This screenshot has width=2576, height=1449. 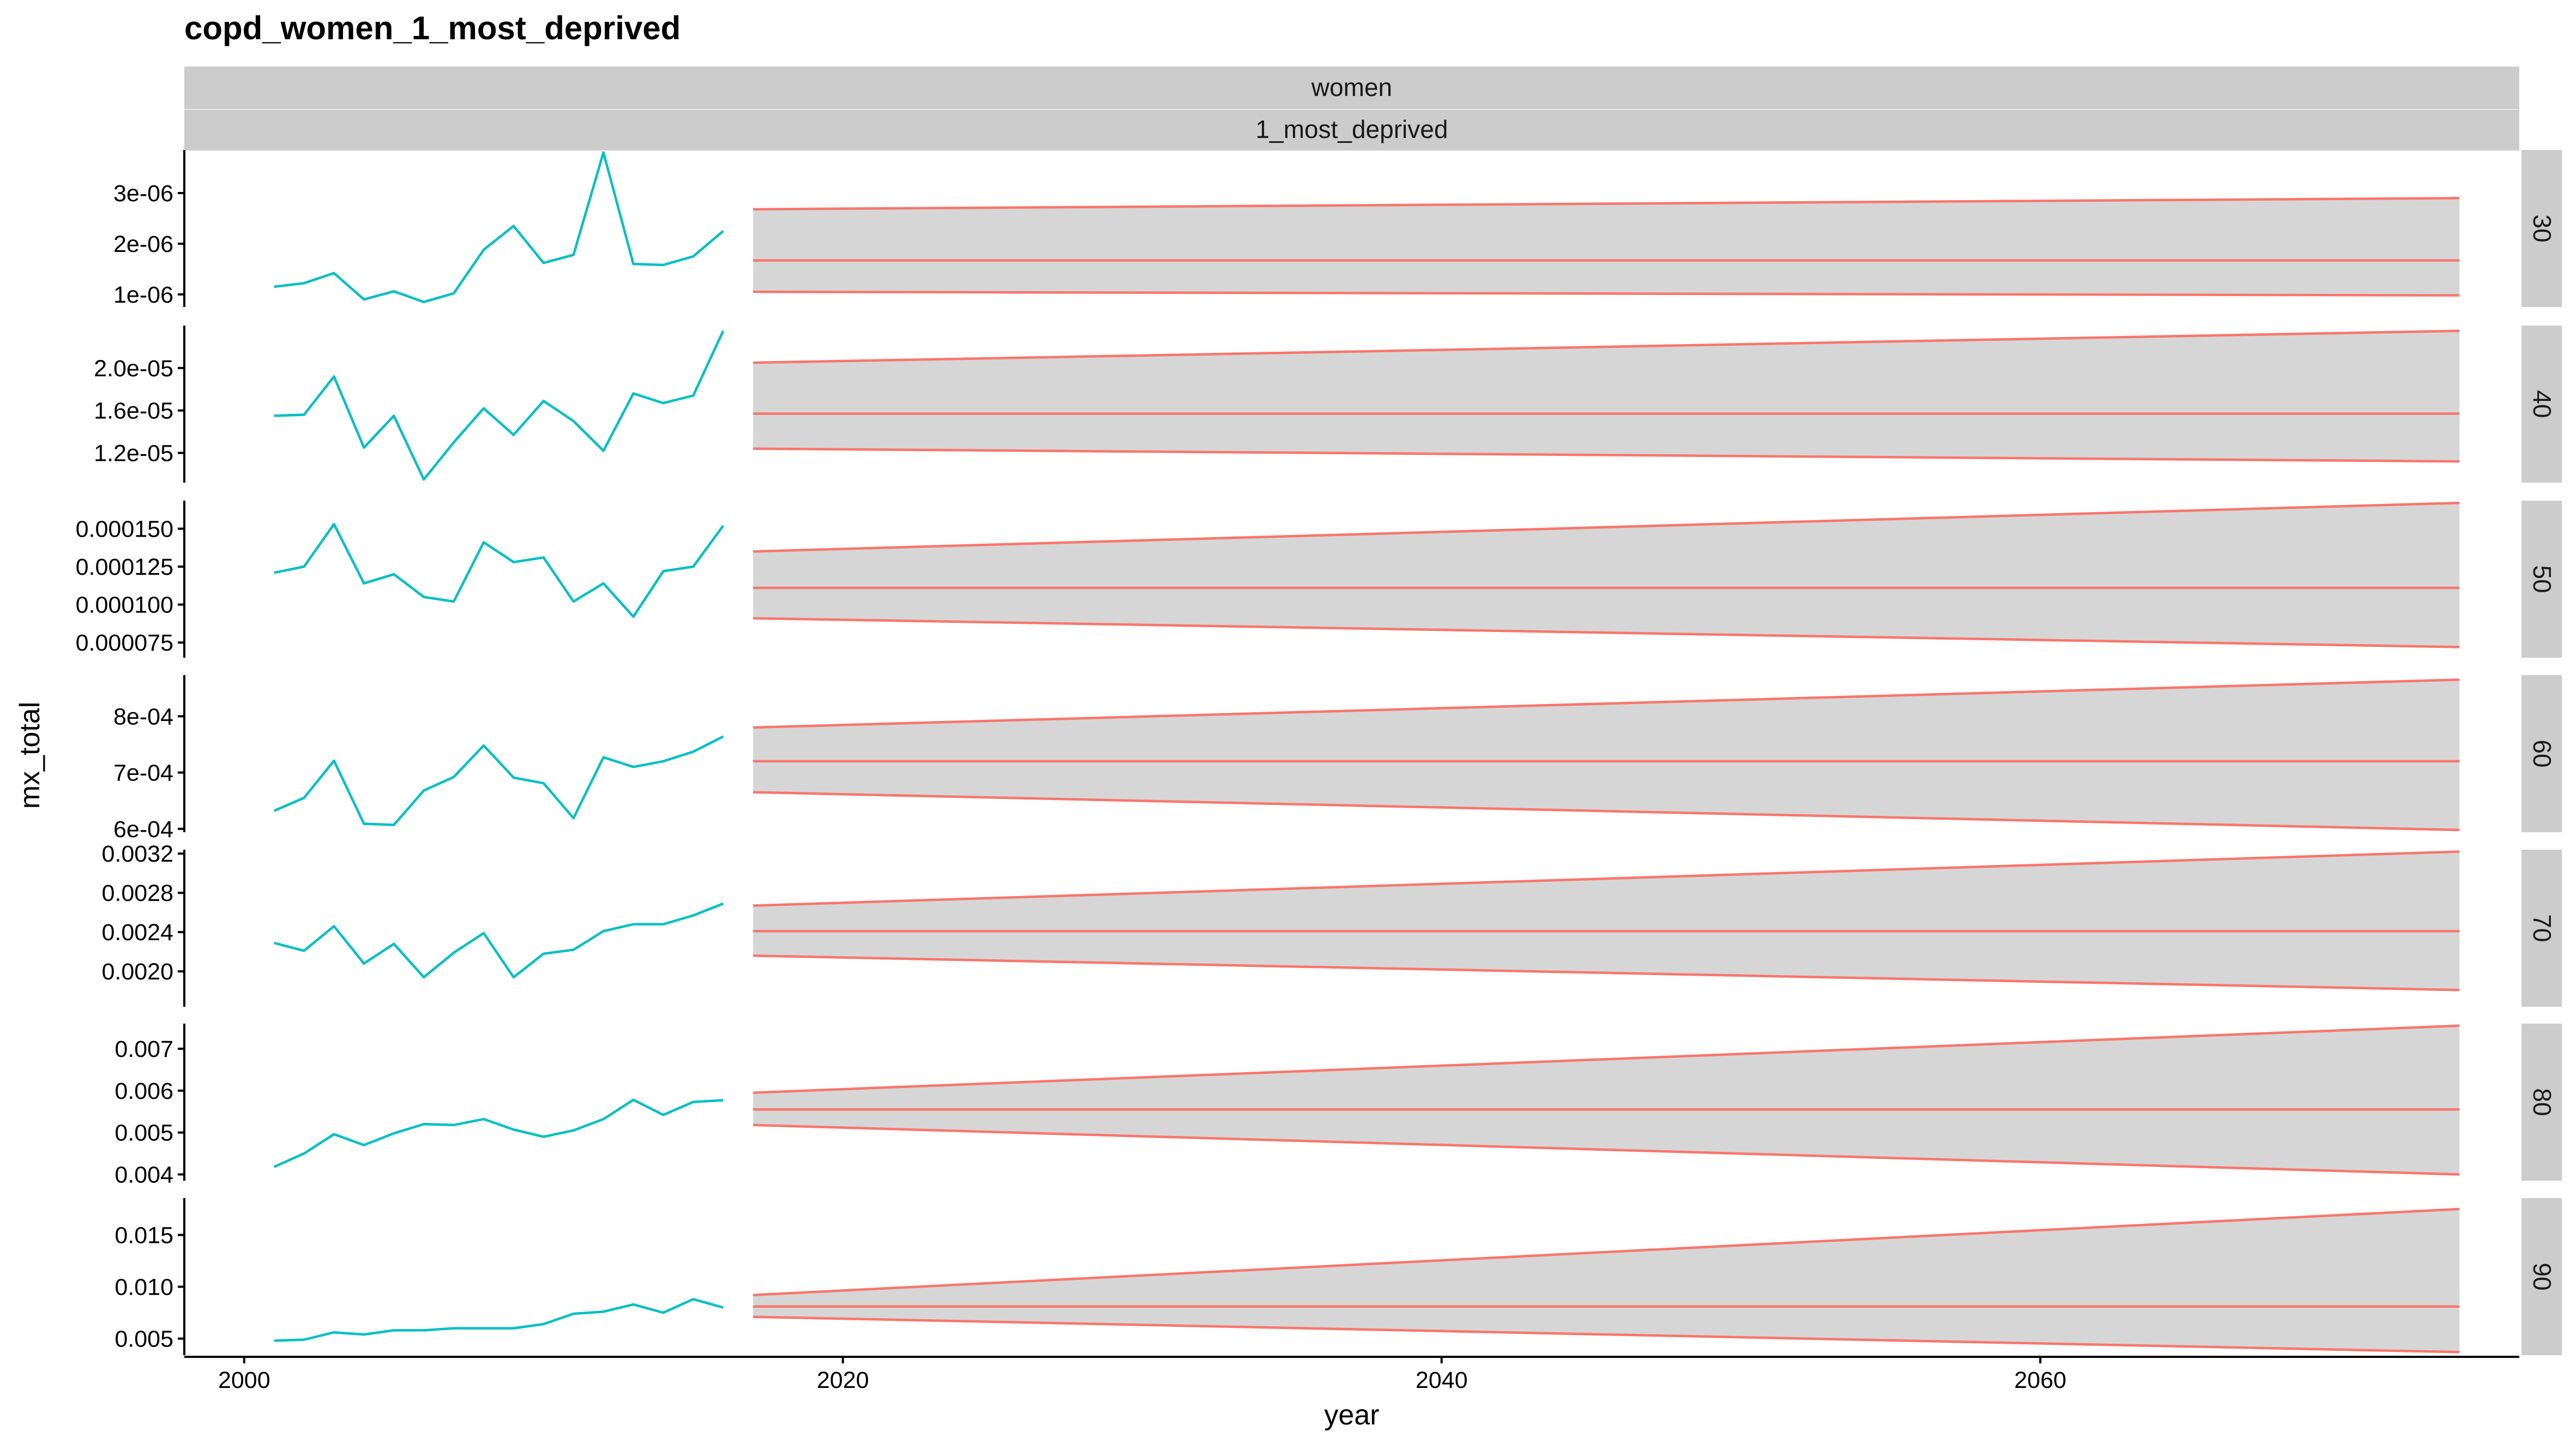 What do you see at coordinates (124, 605) in the screenshot?
I see `y-tick-label: 0.000100` at bounding box center [124, 605].